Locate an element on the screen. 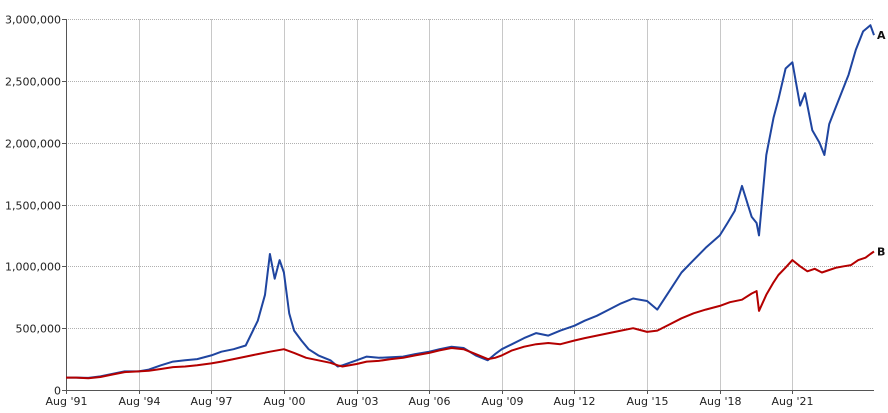 This screenshot has width=888, height=413. x-tick-label: Aug '09 is located at coordinates (503, 401).